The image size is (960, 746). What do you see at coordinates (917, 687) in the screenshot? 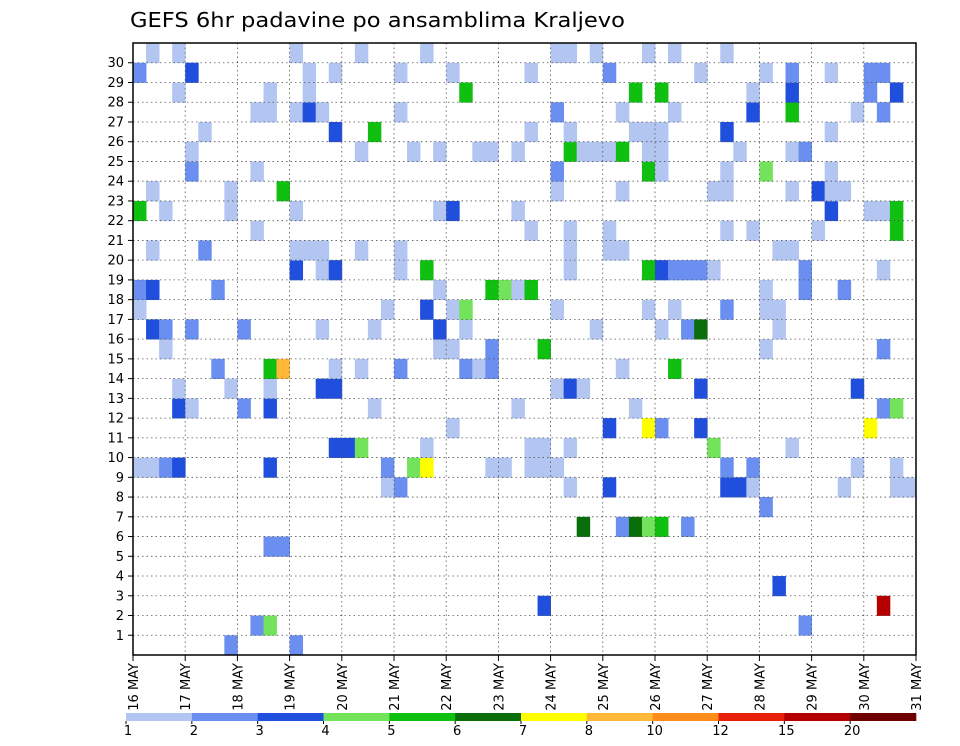
I see `x-tick-label: 31 MAY` at bounding box center [917, 687].